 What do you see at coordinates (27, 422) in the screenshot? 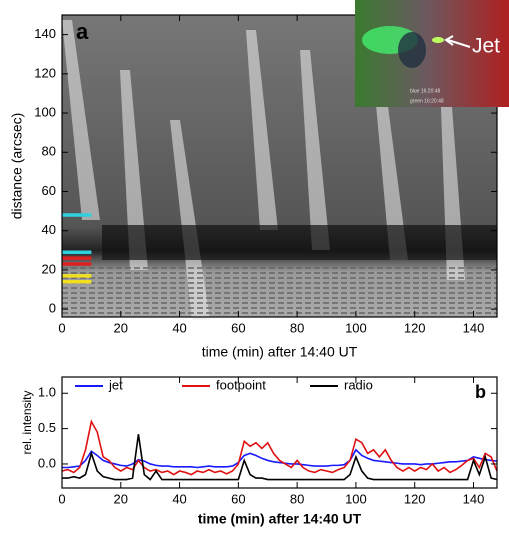
I see `y-axis-label: rel. intensity` at bounding box center [27, 422].